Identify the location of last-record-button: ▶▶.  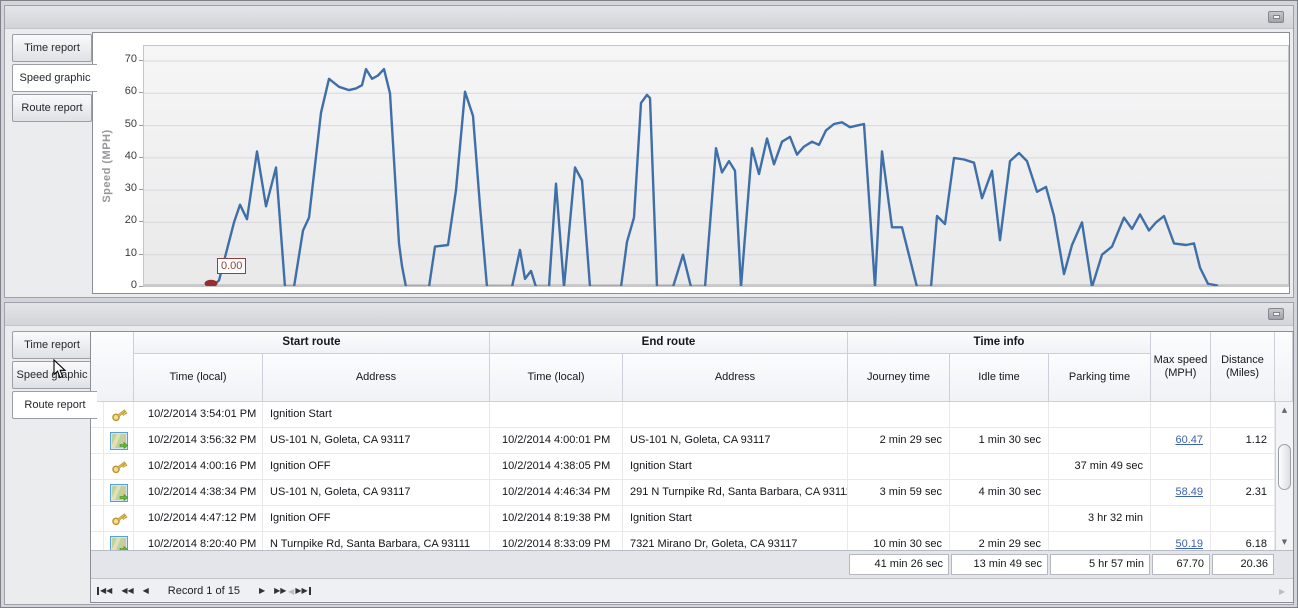
(303, 591).